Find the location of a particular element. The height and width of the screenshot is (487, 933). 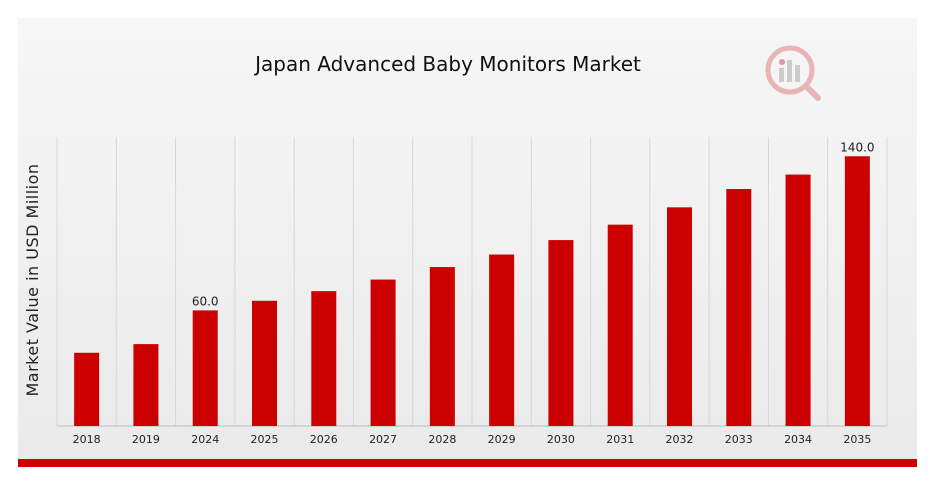

data-label-2035: 140.0 is located at coordinates (857, 147).